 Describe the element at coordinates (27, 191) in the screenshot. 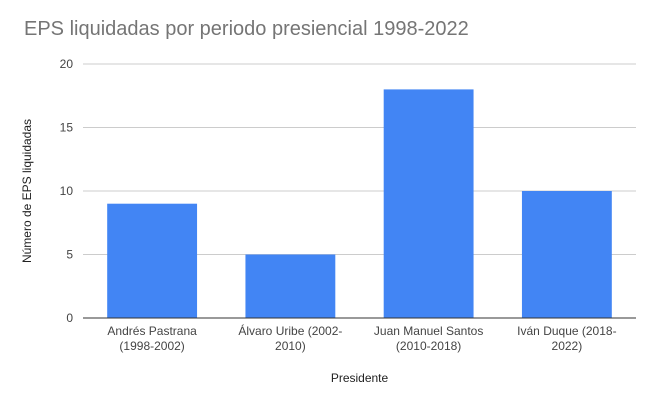

I see `y-axis-title: Número de EPS liquidadas` at that location.